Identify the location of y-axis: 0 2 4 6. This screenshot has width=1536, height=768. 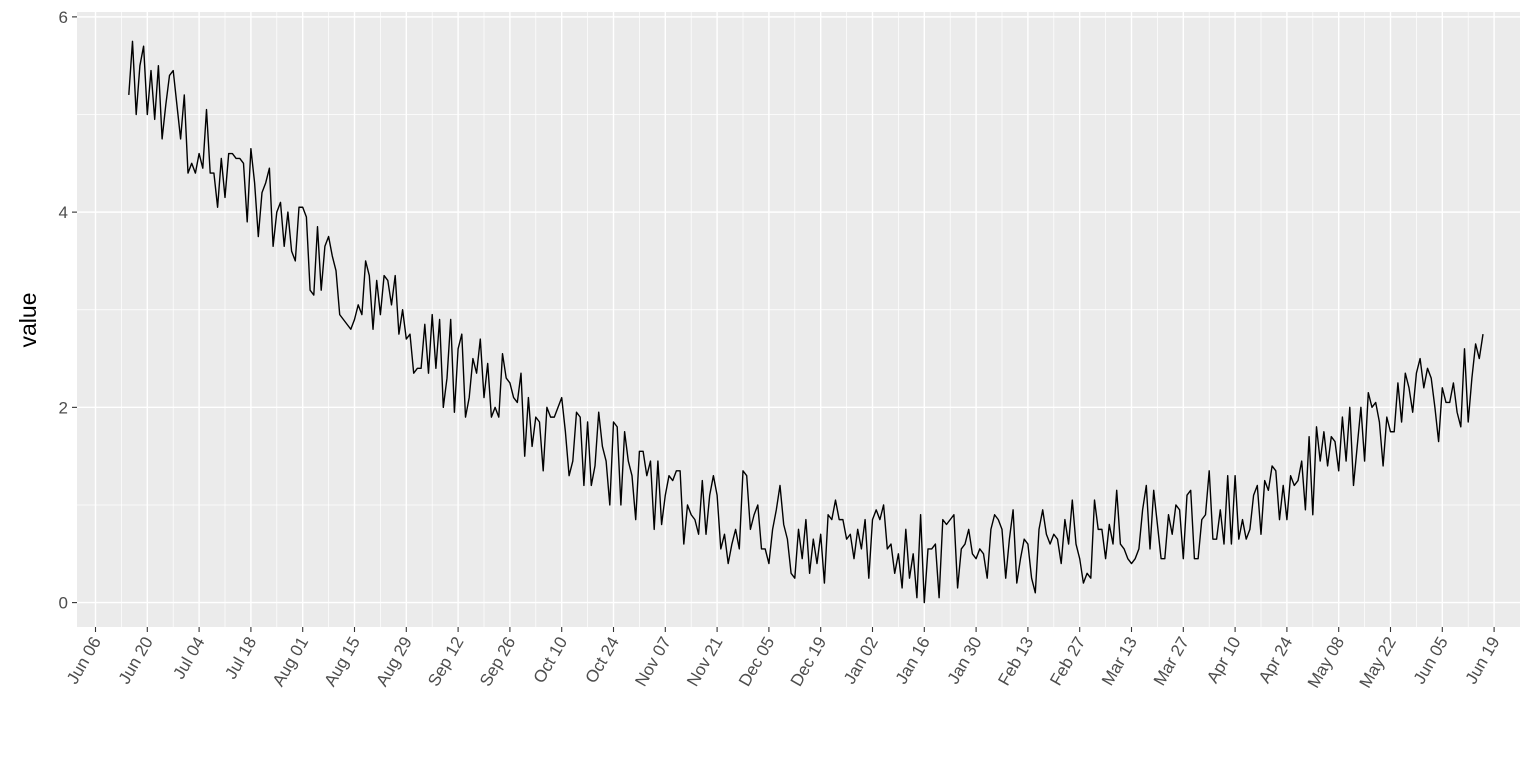
(68, 310).